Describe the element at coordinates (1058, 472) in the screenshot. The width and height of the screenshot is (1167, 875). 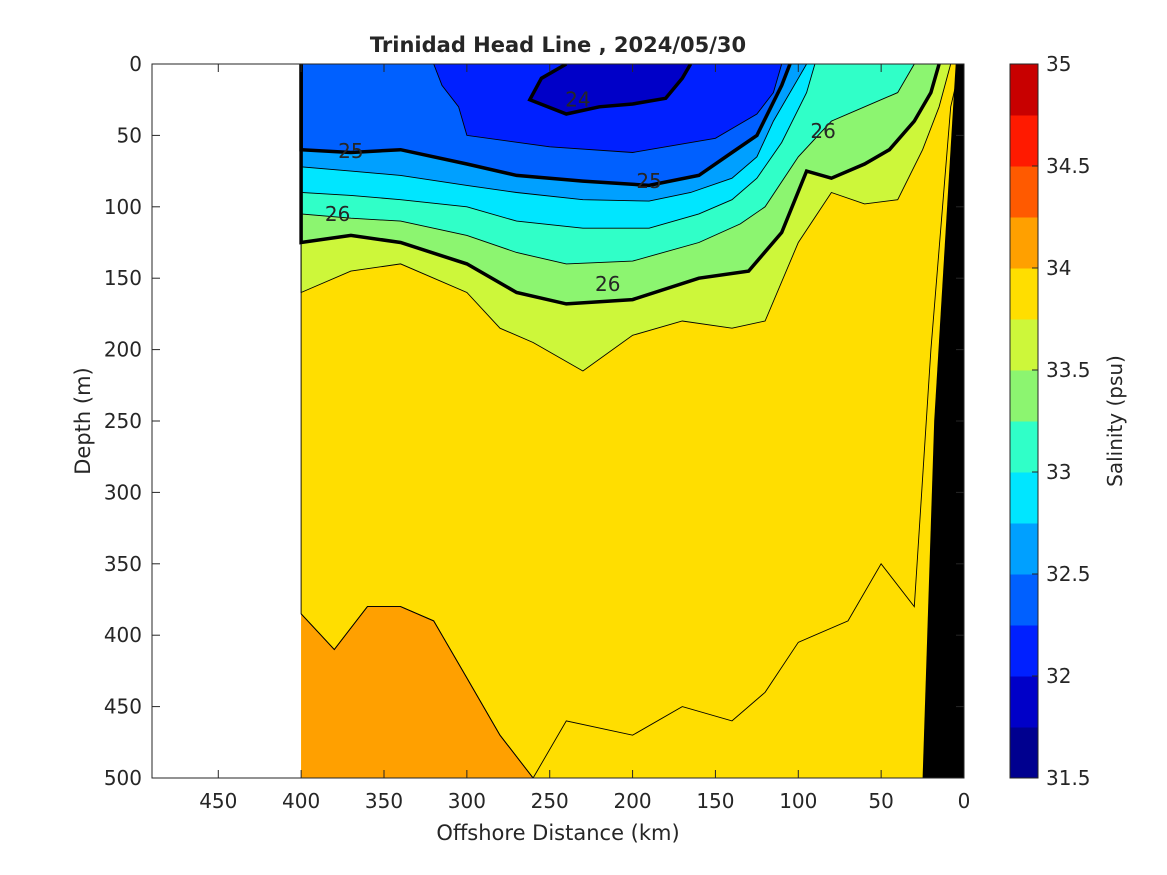
I see `colorbar-tick-label: 33` at that location.